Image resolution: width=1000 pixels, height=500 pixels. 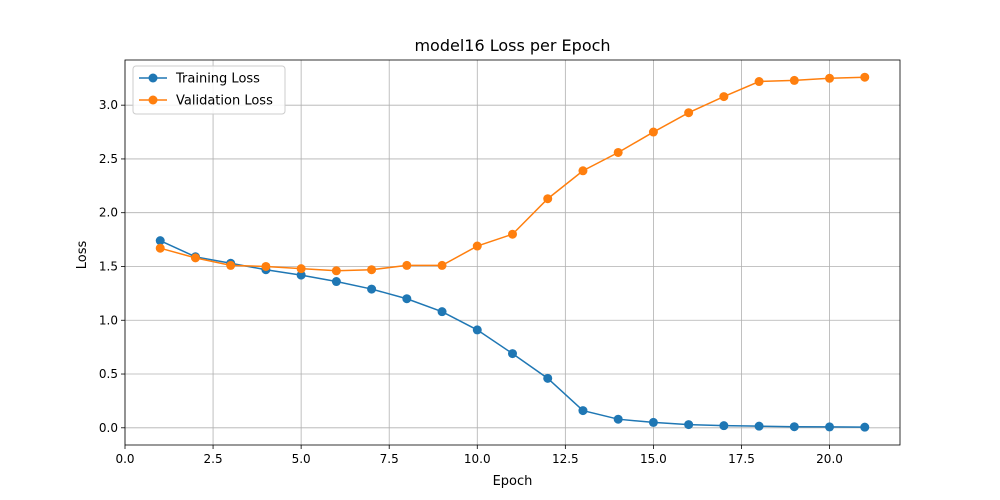 I want to click on legend-label: Validation Loss, so click(x=224, y=101).